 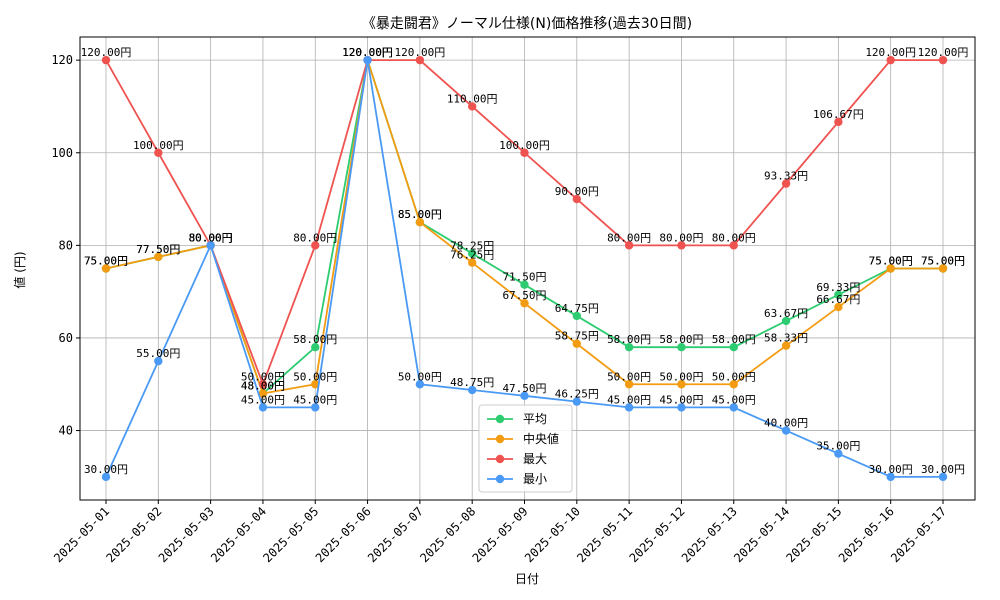 What do you see at coordinates (535, 419) in the screenshot?
I see `legend-label: 平均` at bounding box center [535, 419].